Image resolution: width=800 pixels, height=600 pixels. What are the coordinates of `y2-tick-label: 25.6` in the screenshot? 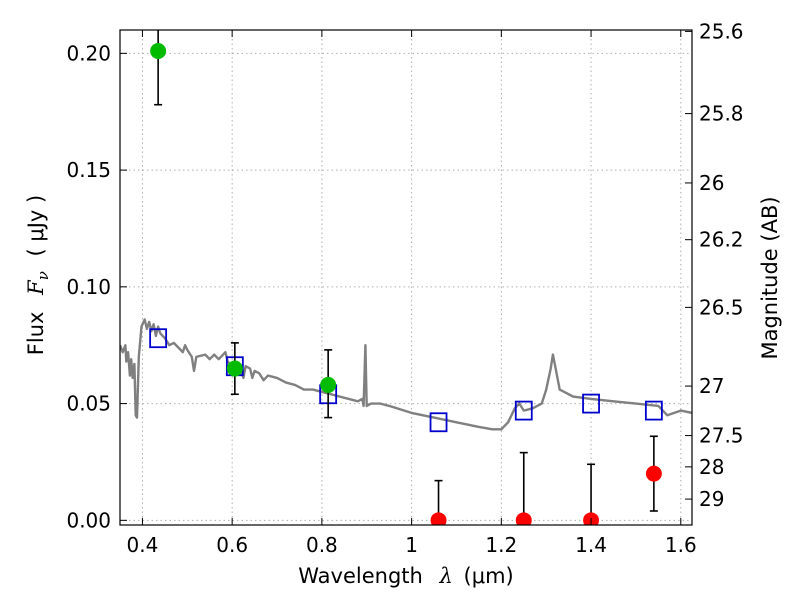 It's located at (721, 31).